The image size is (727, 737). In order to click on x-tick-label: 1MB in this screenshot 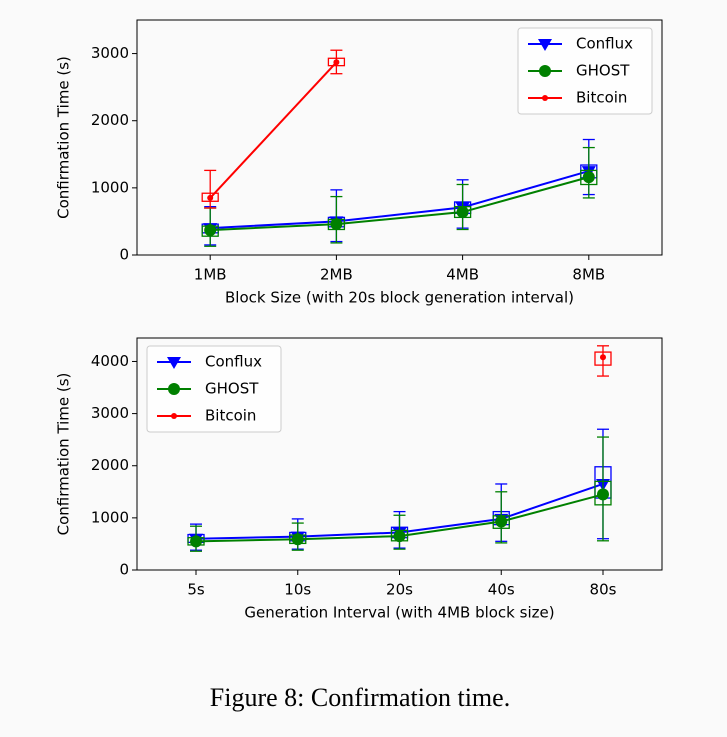, I will do `click(210, 275)`.